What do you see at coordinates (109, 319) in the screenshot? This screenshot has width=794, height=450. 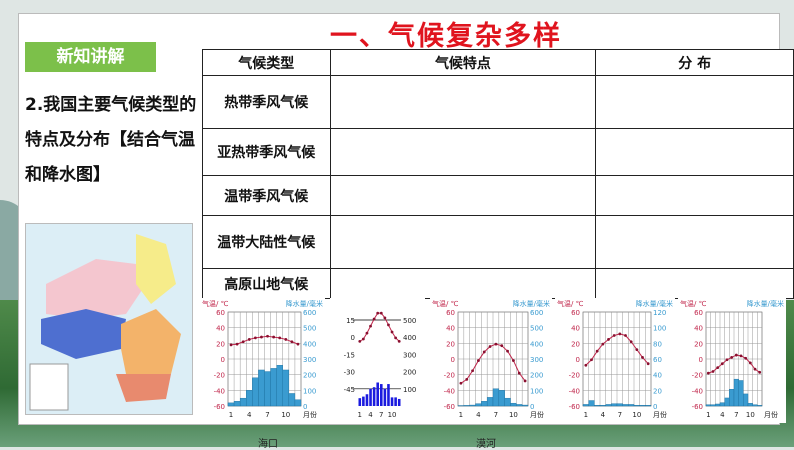 I see `china-climate-map` at bounding box center [109, 319].